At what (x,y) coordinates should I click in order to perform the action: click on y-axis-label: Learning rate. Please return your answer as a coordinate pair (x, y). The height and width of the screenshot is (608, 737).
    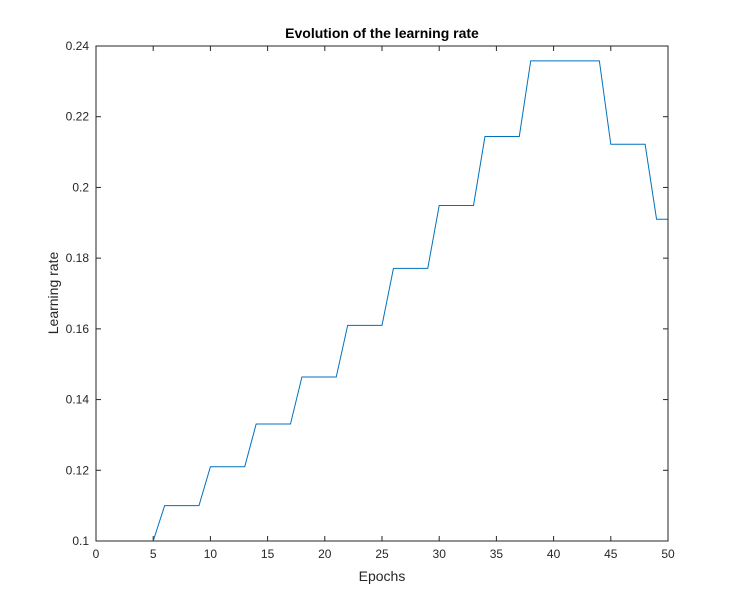
    Looking at the image, I should click on (53, 293).